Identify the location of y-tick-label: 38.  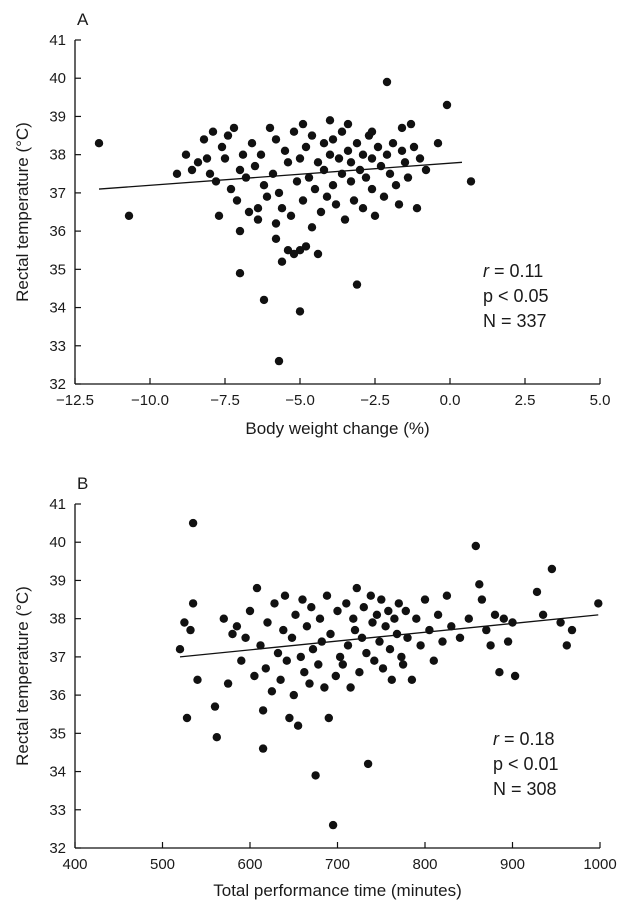
(57, 155).